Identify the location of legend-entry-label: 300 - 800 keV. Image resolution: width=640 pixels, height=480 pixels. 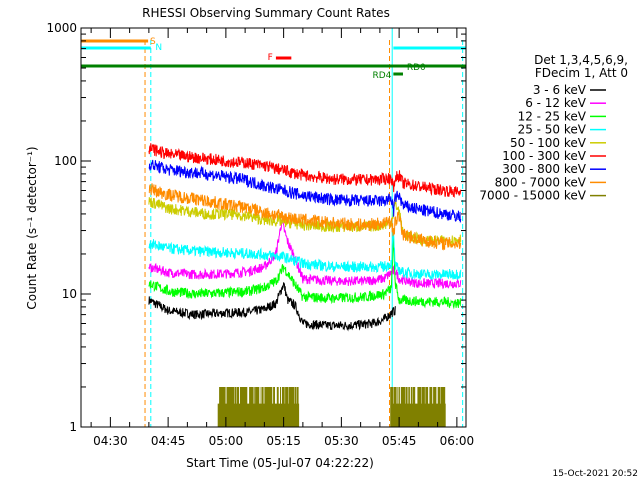
(544, 169).